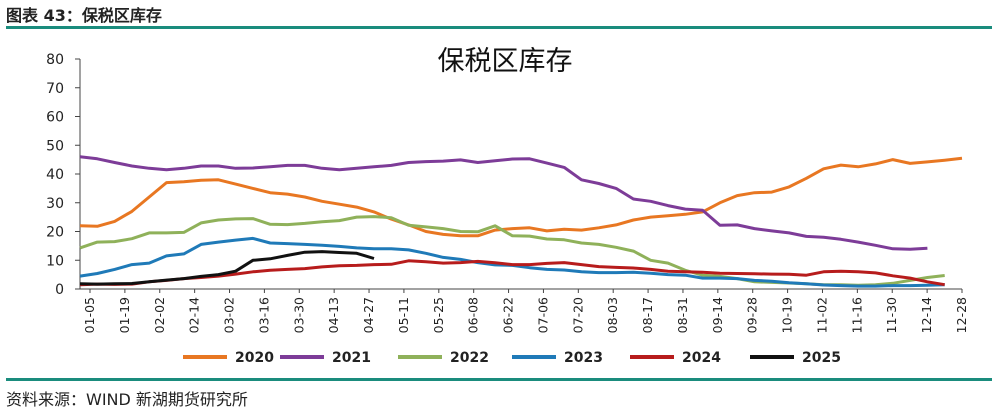 Image resolution: width=997 pixels, height=418 pixels. I want to click on x-tick-label: 11-02, so click(821, 315).